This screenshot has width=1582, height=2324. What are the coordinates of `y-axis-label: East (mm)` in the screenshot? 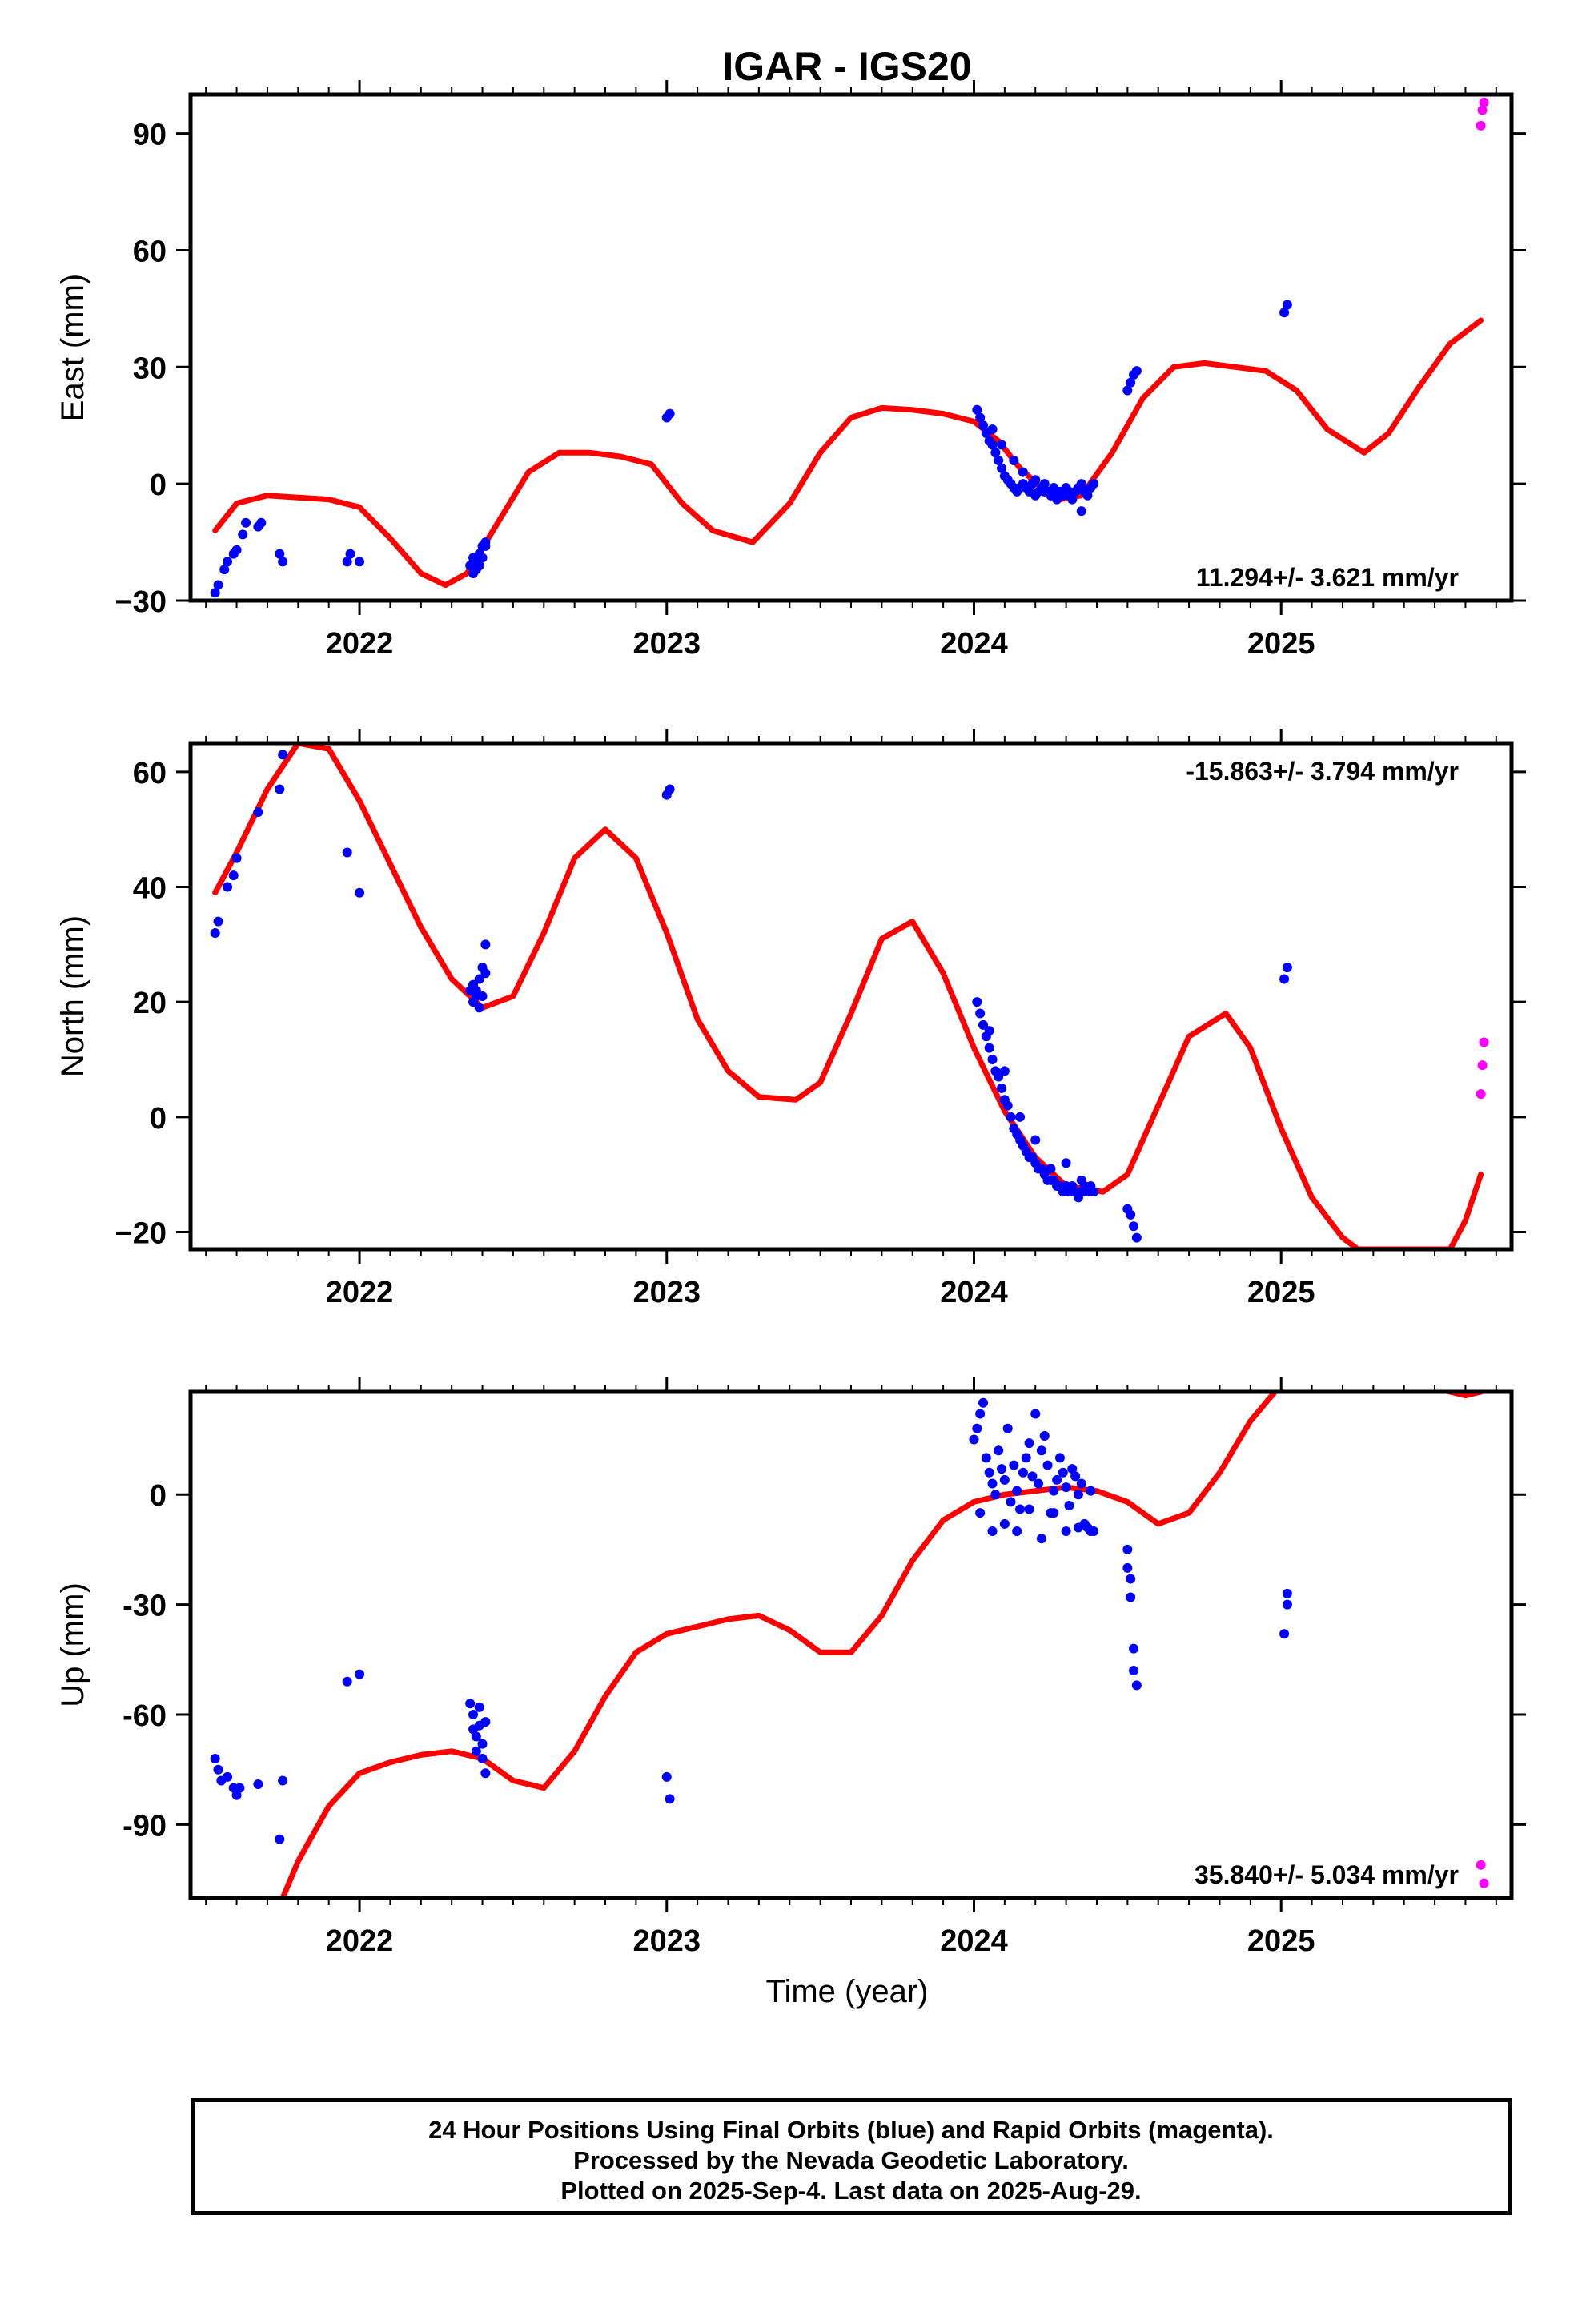 It's located at (72, 347).